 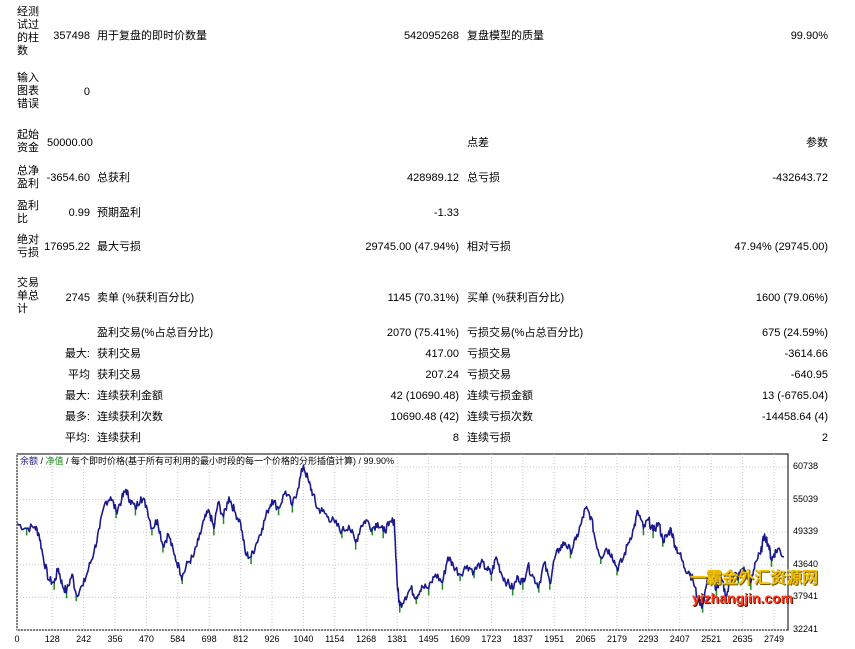 I want to click on stat-label-abs-drawdown: 绝对 亏损, so click(x=28, y=246).